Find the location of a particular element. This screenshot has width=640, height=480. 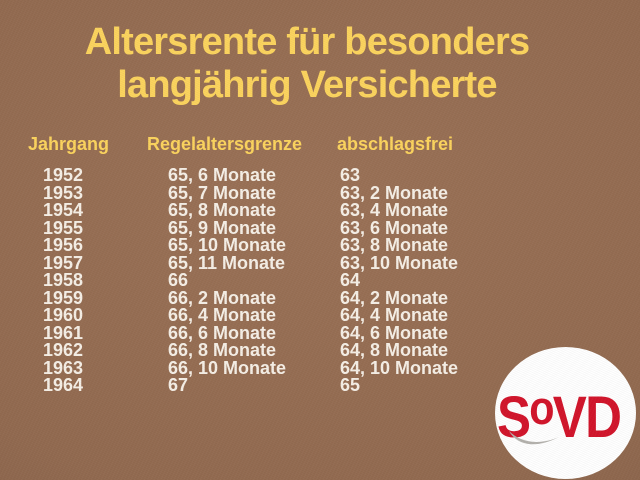

year-cell: 1953 is located at coordinates (63, 192).